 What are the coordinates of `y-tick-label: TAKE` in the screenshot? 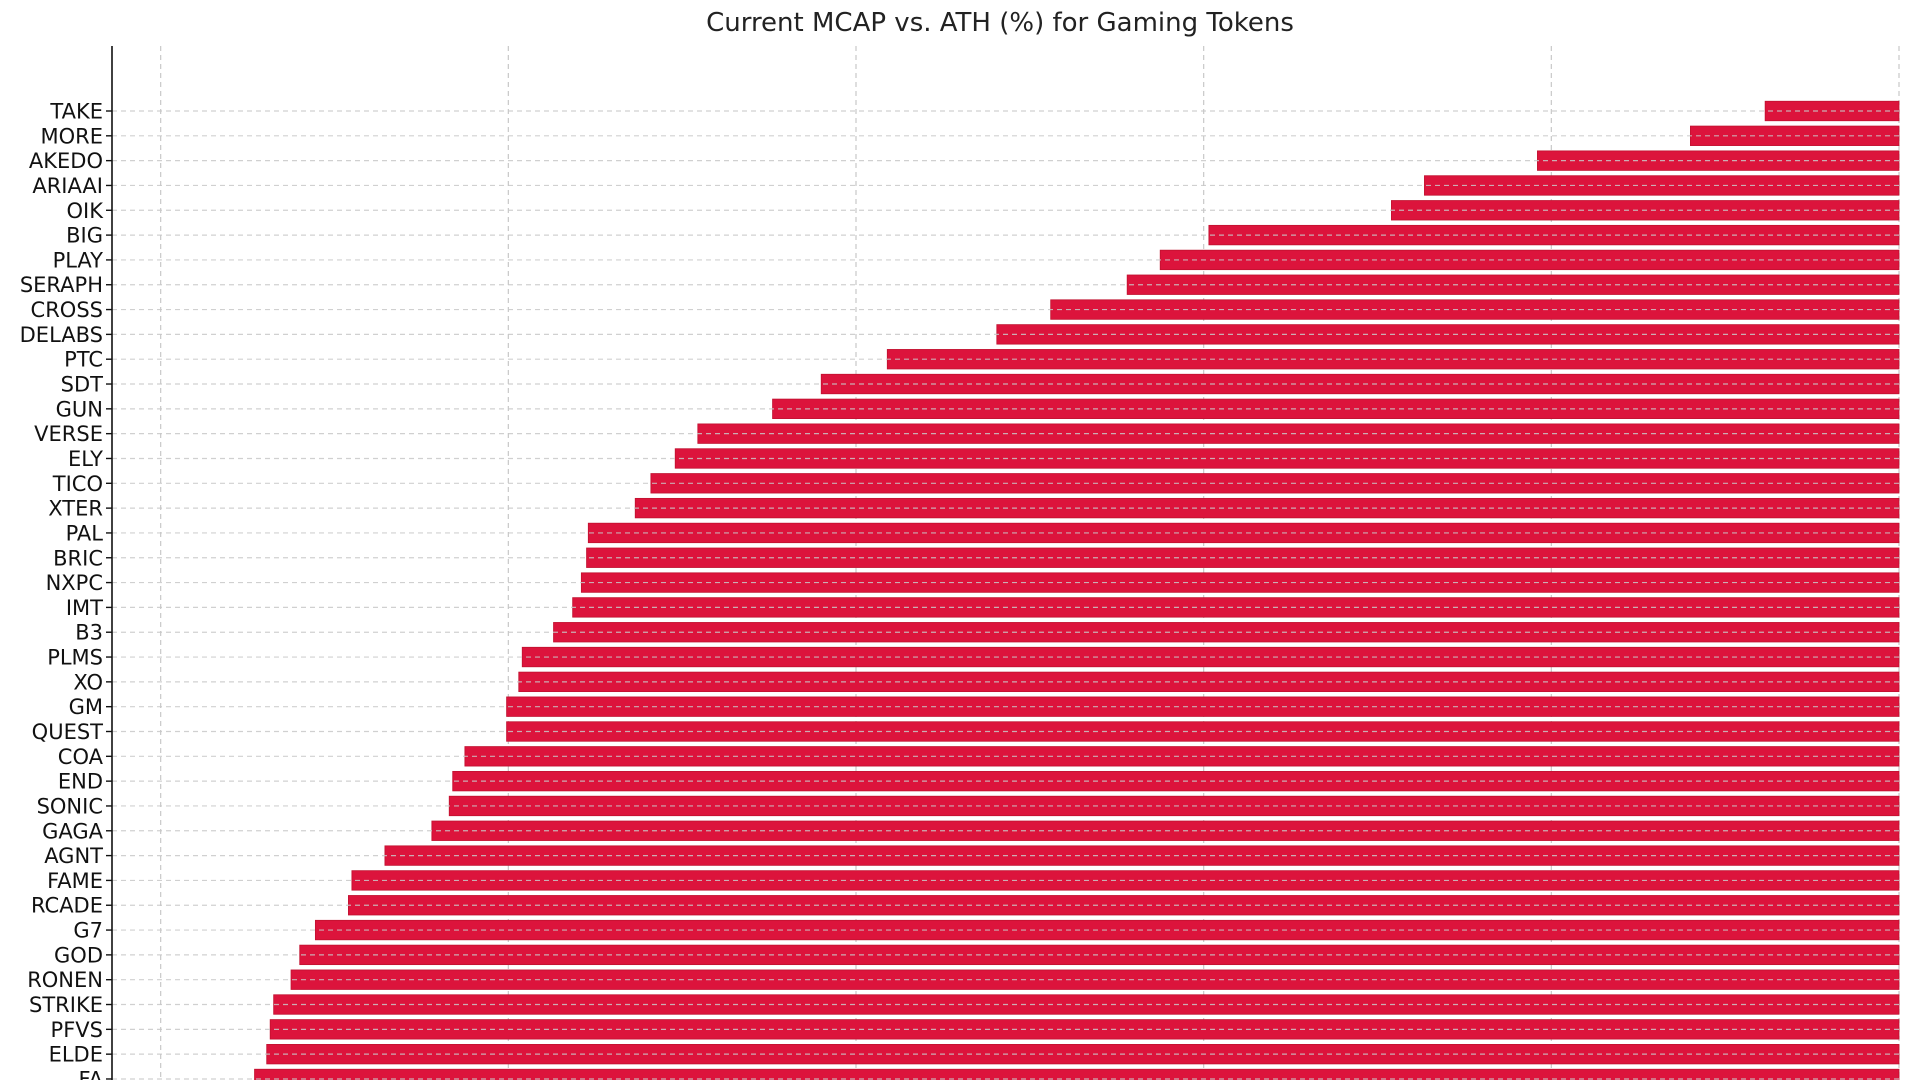 It's located at (76, 112).